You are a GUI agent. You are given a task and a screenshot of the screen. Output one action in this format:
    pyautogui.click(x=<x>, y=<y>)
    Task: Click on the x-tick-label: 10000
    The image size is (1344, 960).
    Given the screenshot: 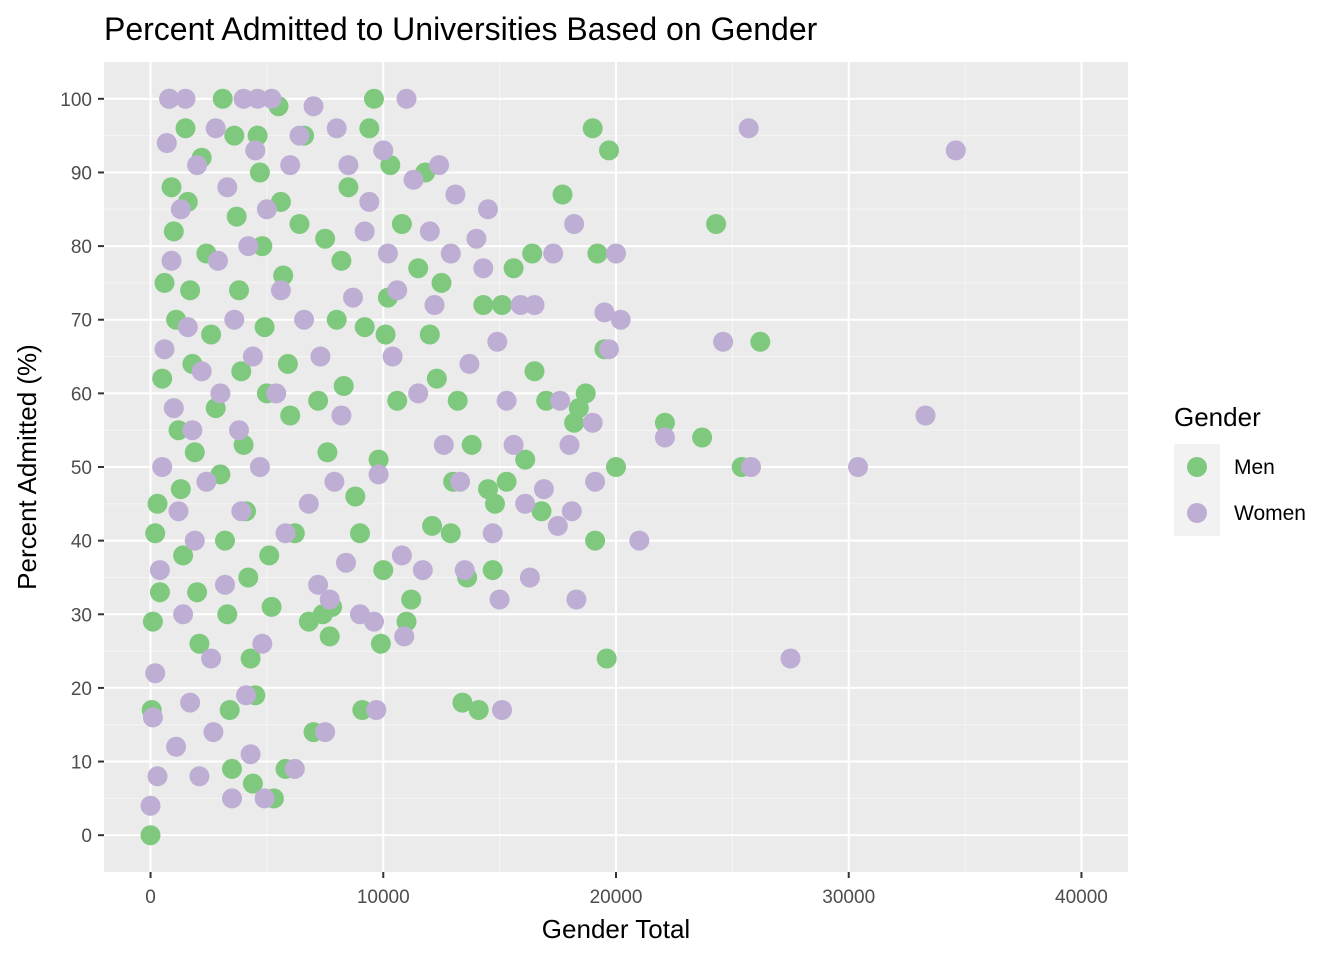 What is the action you would take?
    pyautogui.click(x=383, y=897)
    